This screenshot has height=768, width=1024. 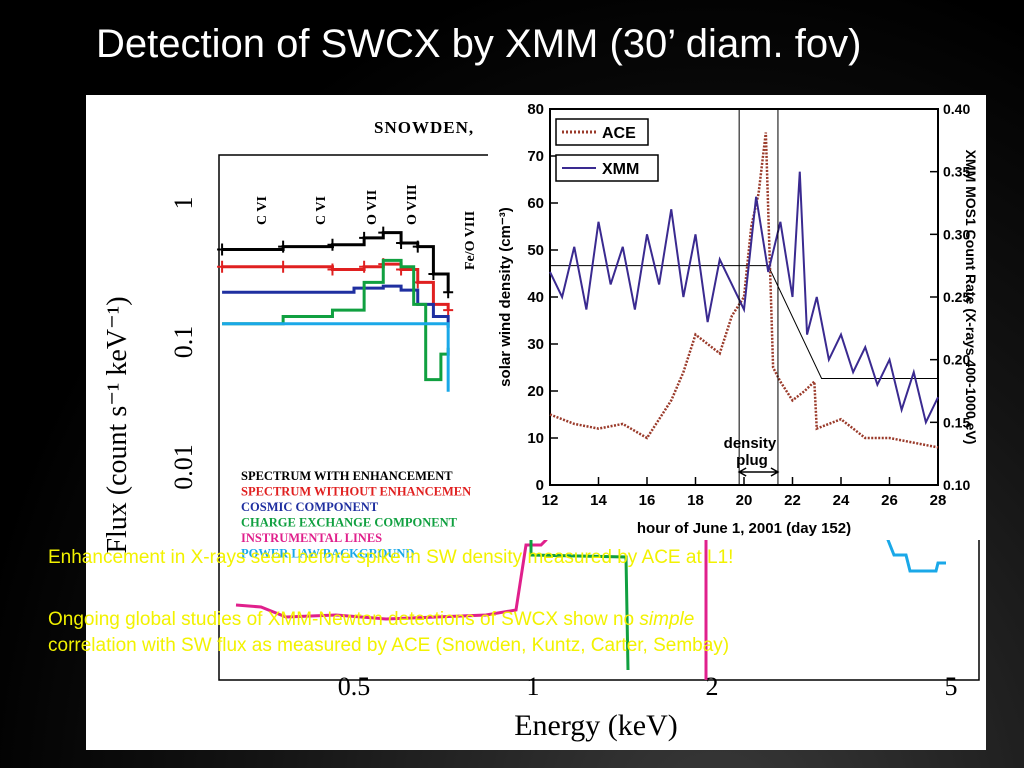 I want to click on right-y-tick-label: 0.40, so click(x=956, y=109).